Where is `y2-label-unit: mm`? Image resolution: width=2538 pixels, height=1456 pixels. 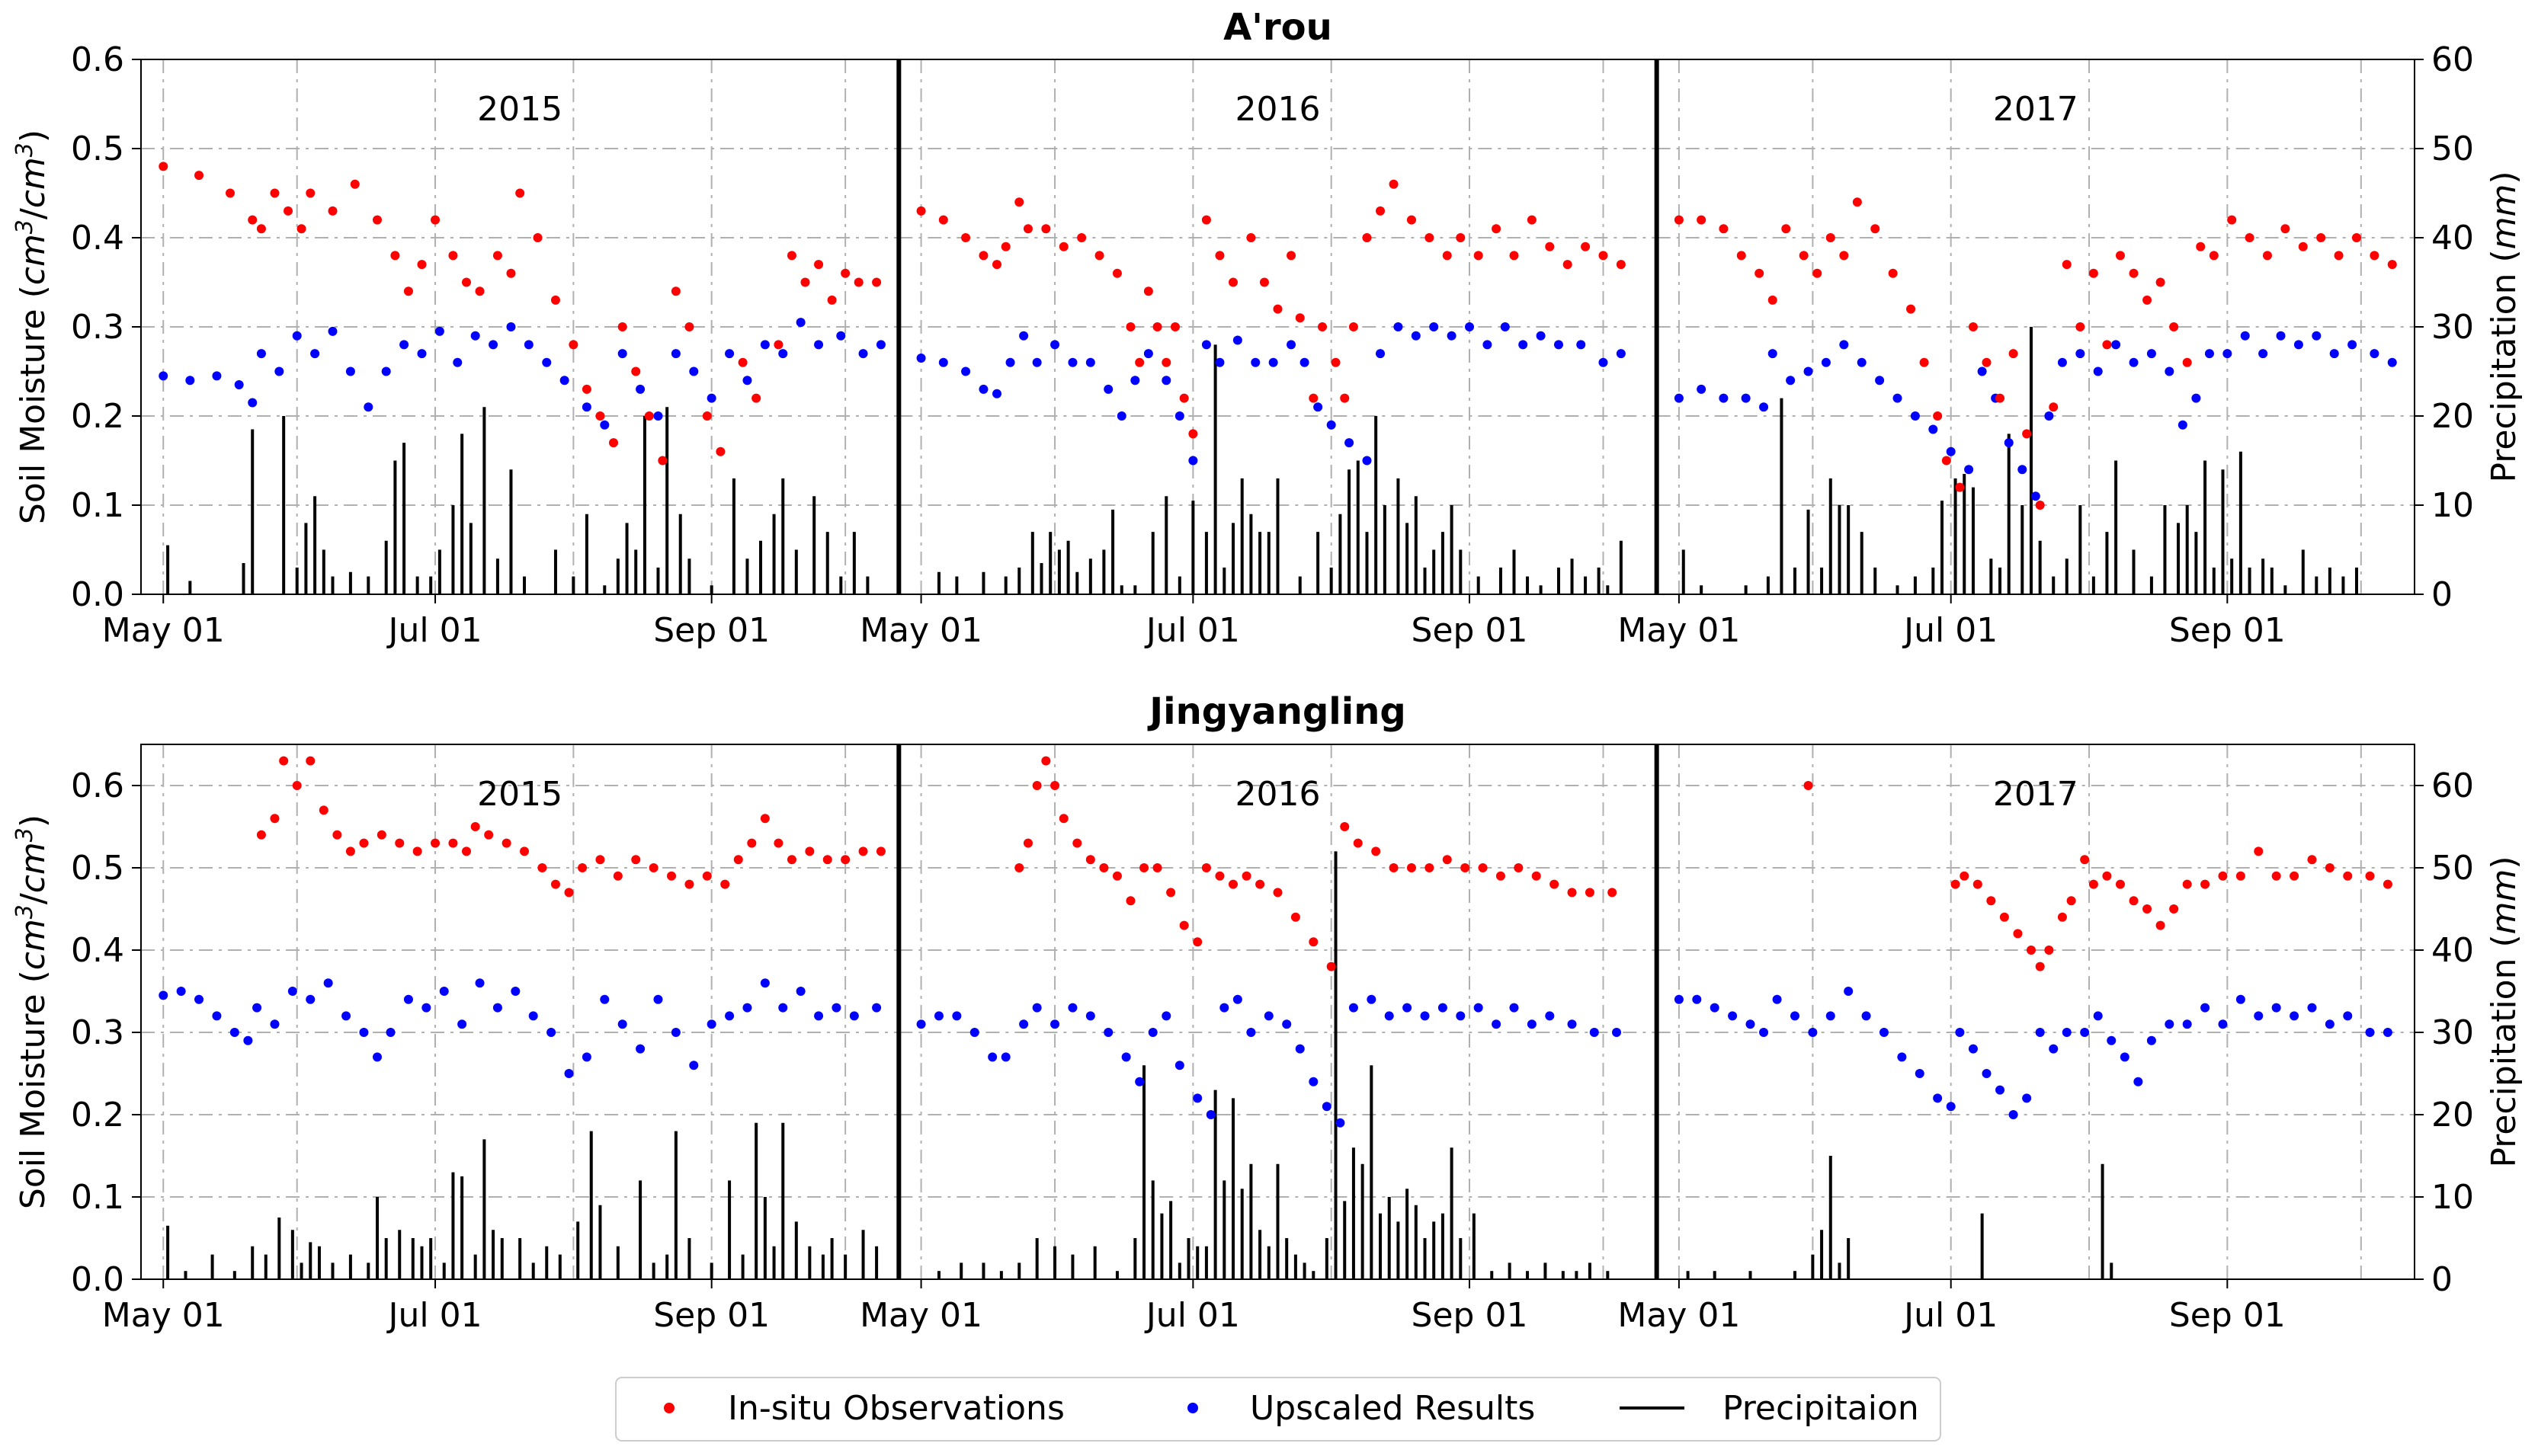 y2-label-unit: mm is located at coordinates (2504, 217).